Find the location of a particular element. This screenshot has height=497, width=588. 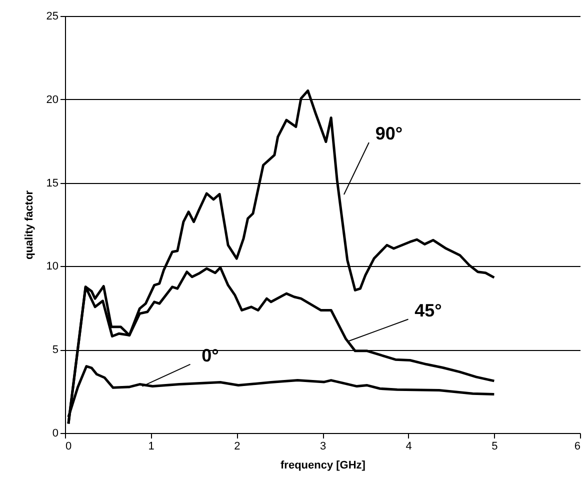

x-tick-label: 6 is located at coordinates (577, 446).